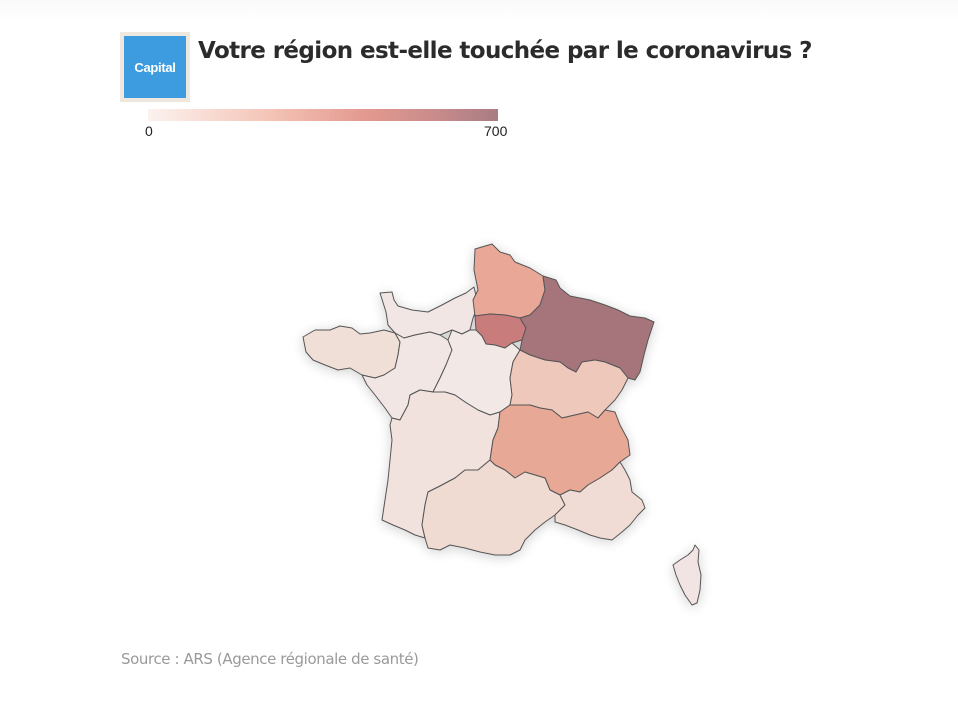 This screenshot has width=958, height=708. What do you see at coordinates (509, 281) in the screenshot?
I see `region-hauts-de-france` at bounding box center [509, 281].